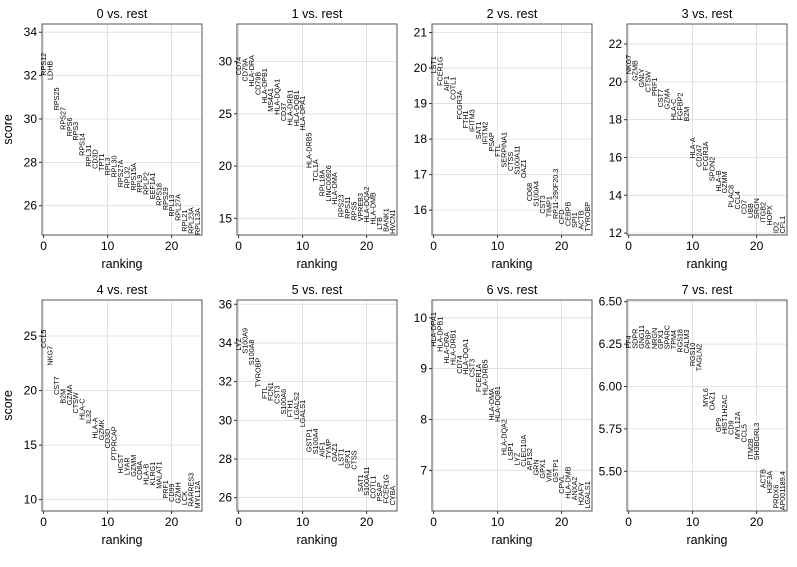 The height and width of the screenshot is (567, 797). What do you see at coordinates (75, 131) in the screenshot?
I see `gene-label: RPS3` at bounding box center [75, 131].